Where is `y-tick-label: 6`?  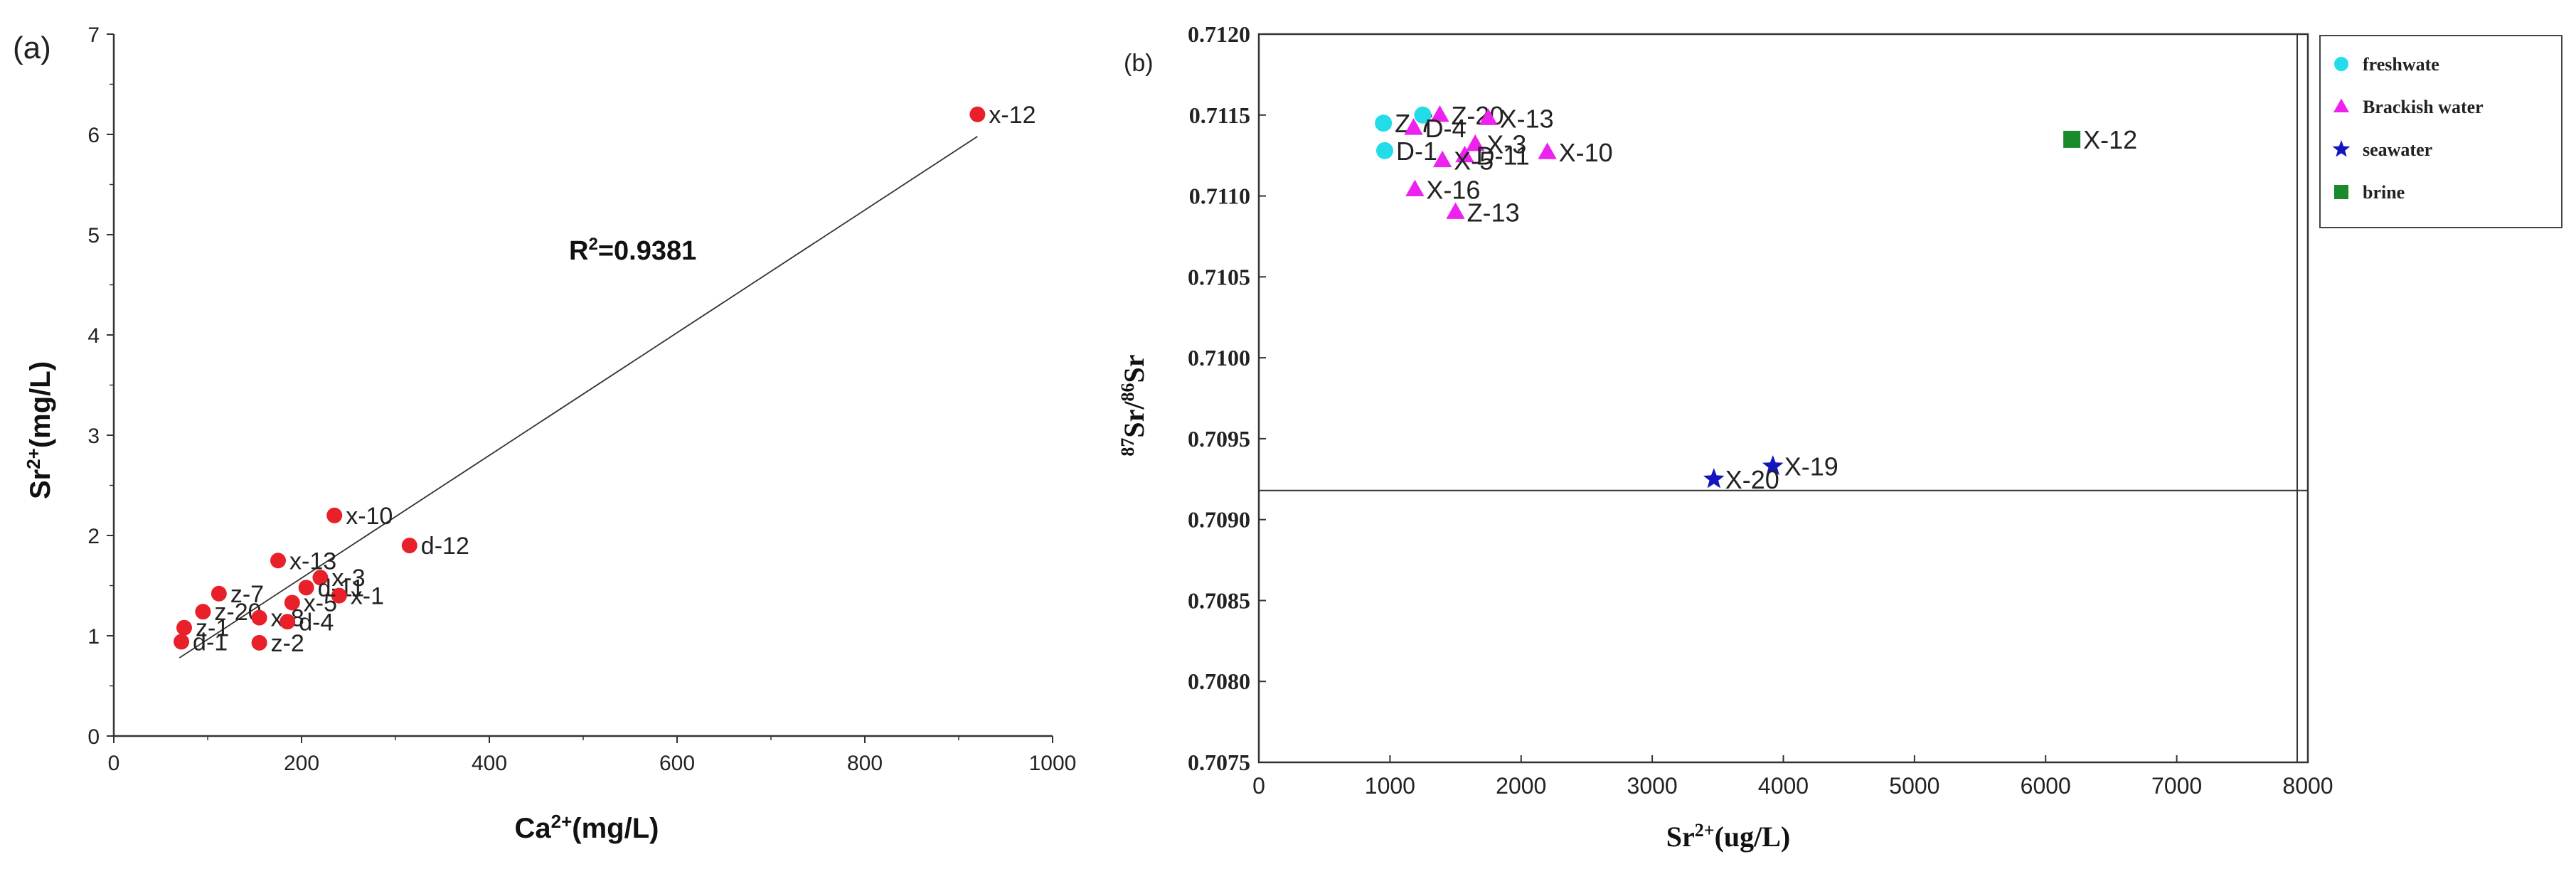
y-tick-label: 6 is located at coordinates (93, 135).